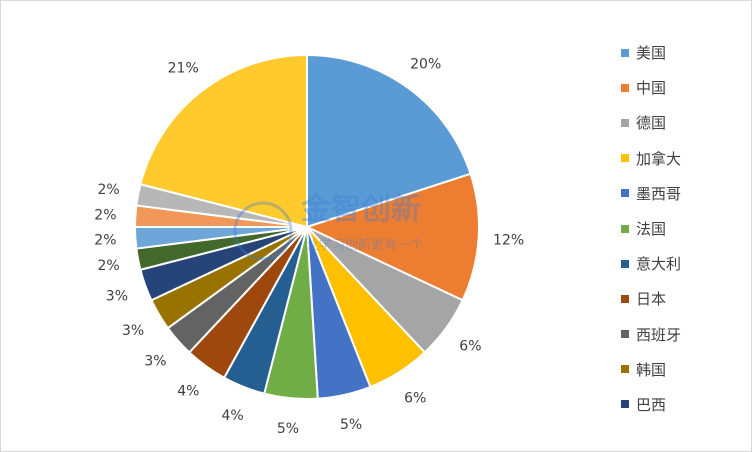 This screenshot has width=752, height=452. What do you see at coordinates (105, 241) in the screenshot?
I see `data-label-other-12: 2%` at bounding box center [105, 241].